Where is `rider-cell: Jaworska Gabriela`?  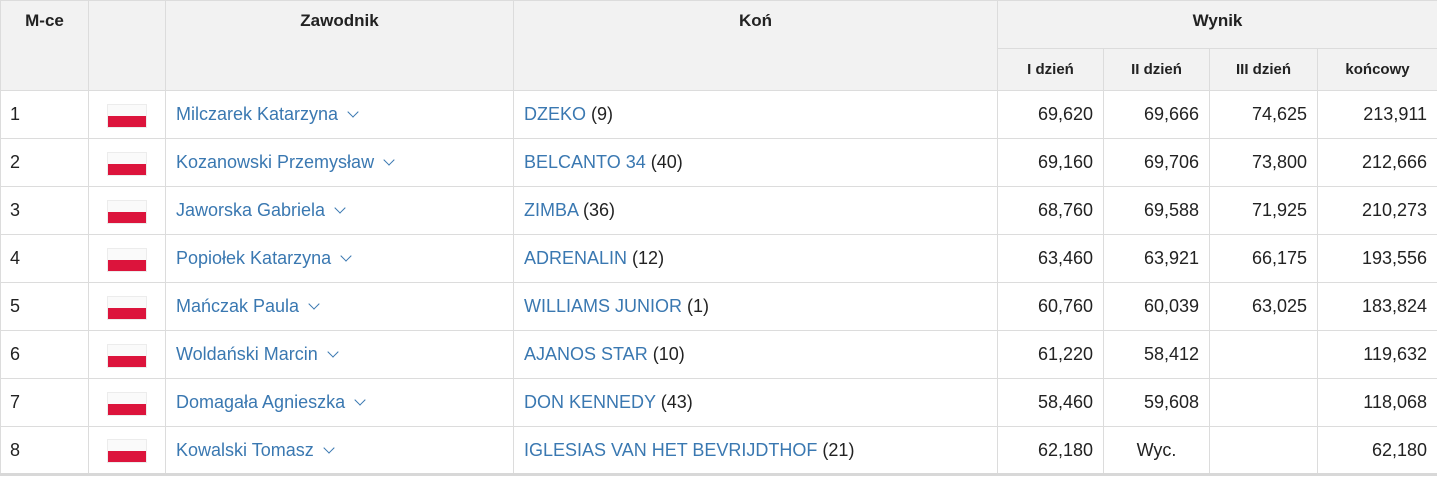 rider-cell: Jaworska Gabriela is located at coordinates (339, 210).